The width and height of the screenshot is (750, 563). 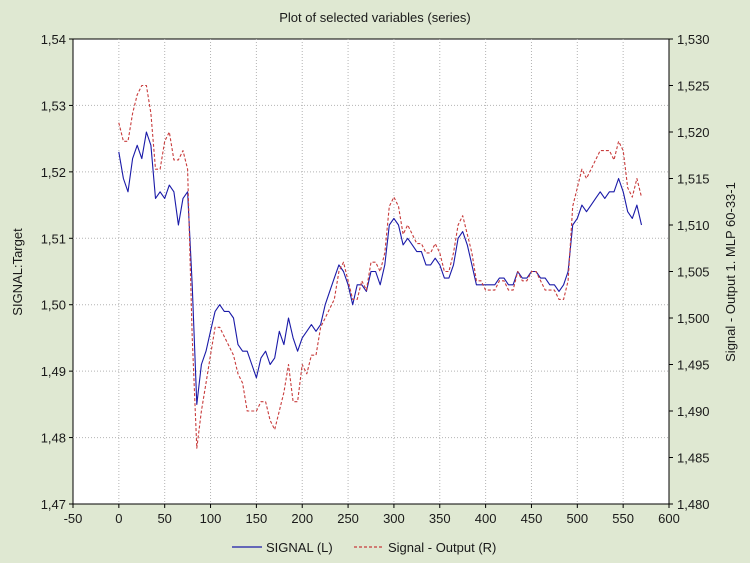 What do you see at coordinates (53, 39) in the screenshot?
I see `y-left-tick-label: 1,54` at bounding box center [53, 39].